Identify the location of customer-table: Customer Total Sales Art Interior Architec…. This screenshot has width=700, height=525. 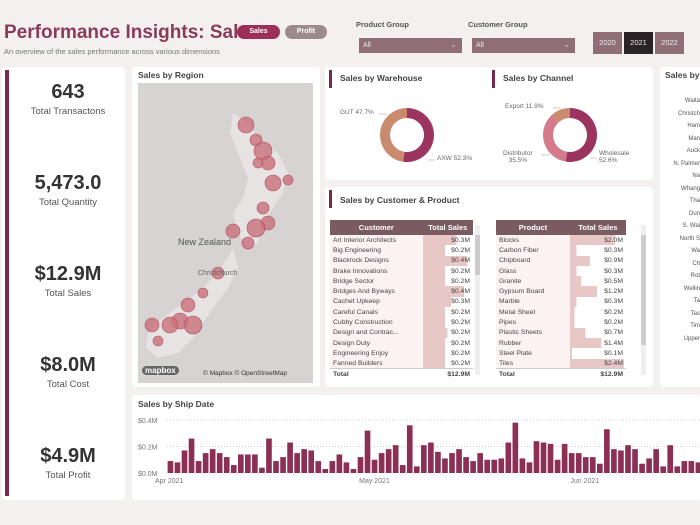
(401, 301).